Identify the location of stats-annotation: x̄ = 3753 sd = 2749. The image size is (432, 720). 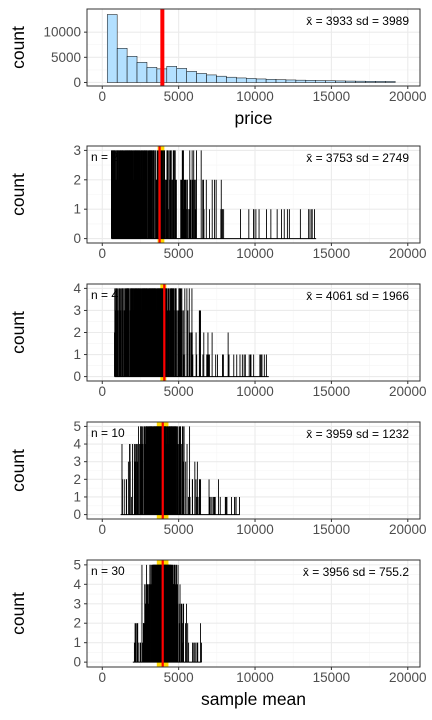
(357, 158).